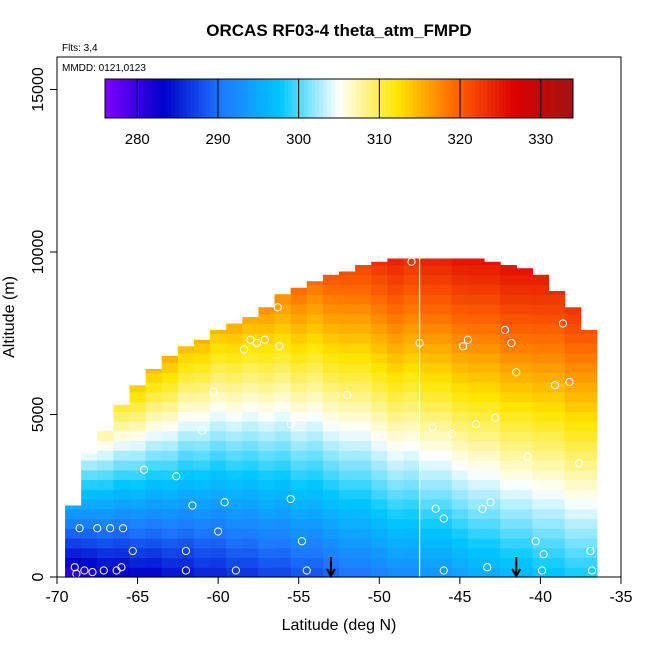 This screenshot has height=650, width=650. Describe the element at coordinates (38, 576) in the screenshot. I see `y-tick-label: 0` at that location.